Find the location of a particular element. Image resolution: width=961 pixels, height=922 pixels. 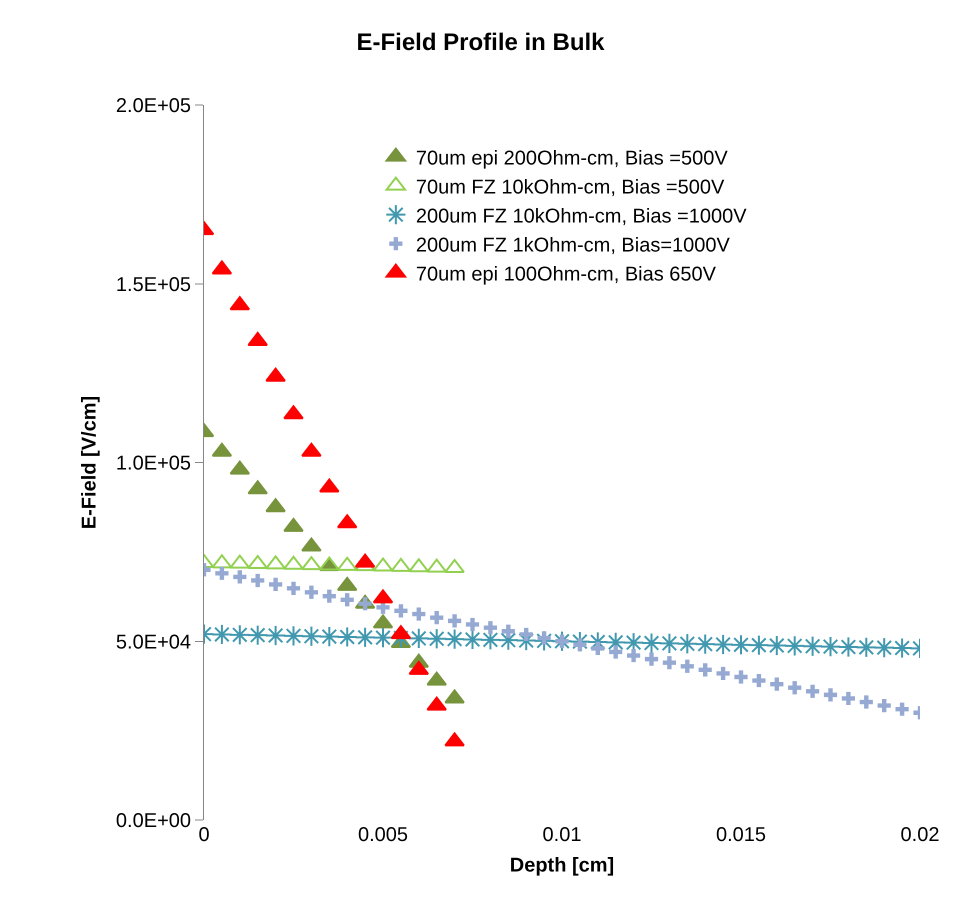

x-tick-label: 0.015 is located at coordinates (741, 835).